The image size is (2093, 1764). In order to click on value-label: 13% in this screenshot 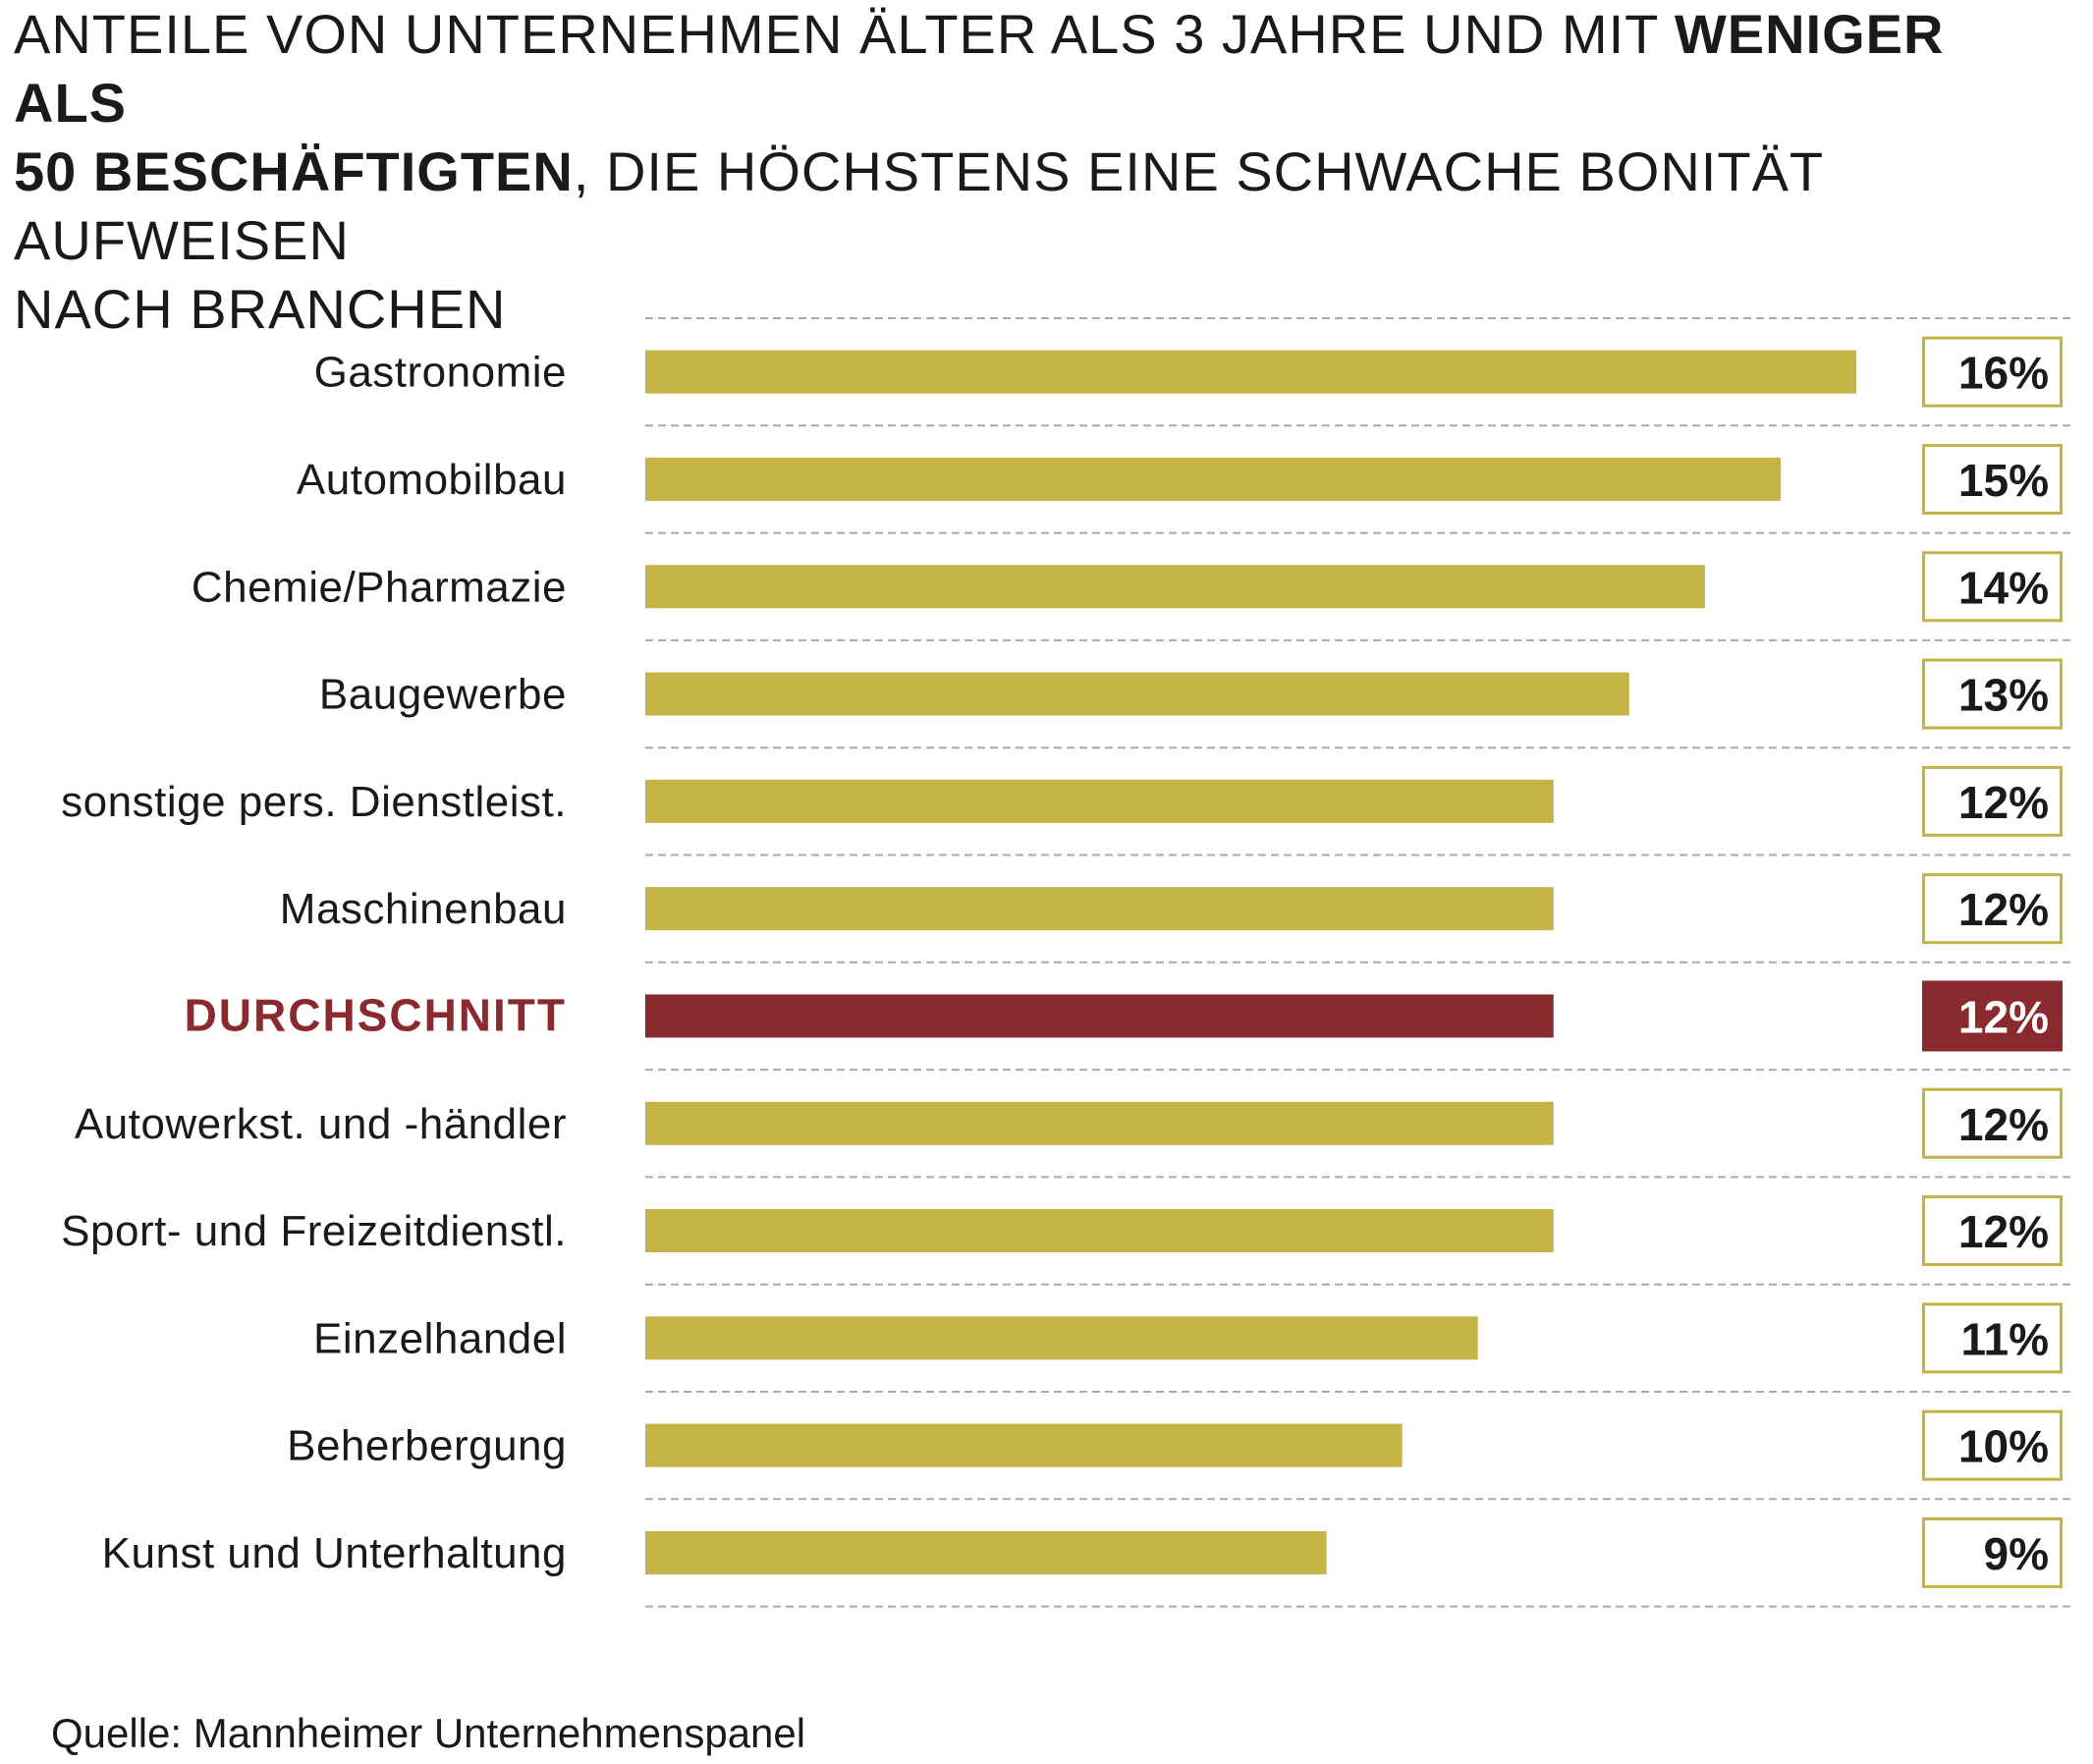, I will do `click(2003, 696)`.